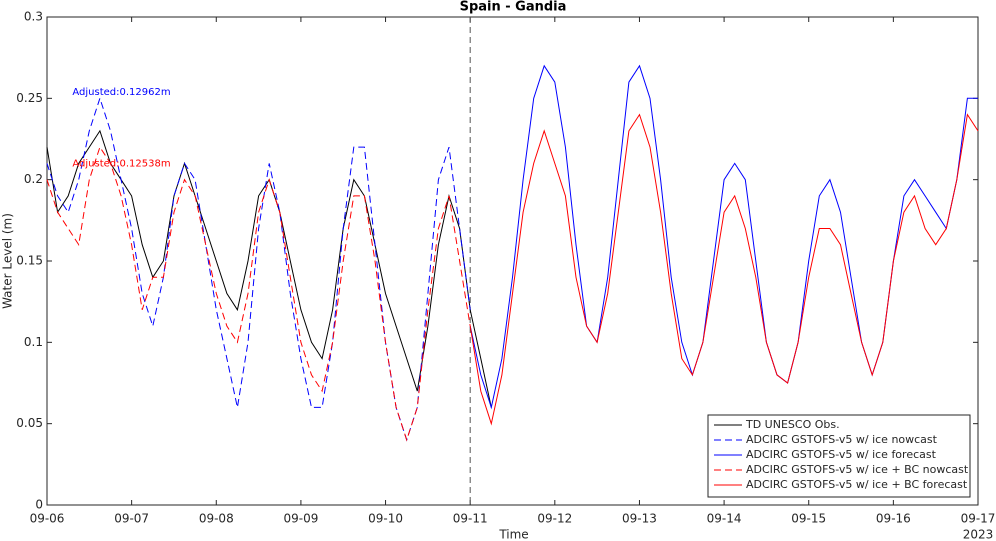  What do you see at coordinates (385, 519) in the screenshot?
I see `x-tick-label: 09-10` at bounding box center [385, 519].